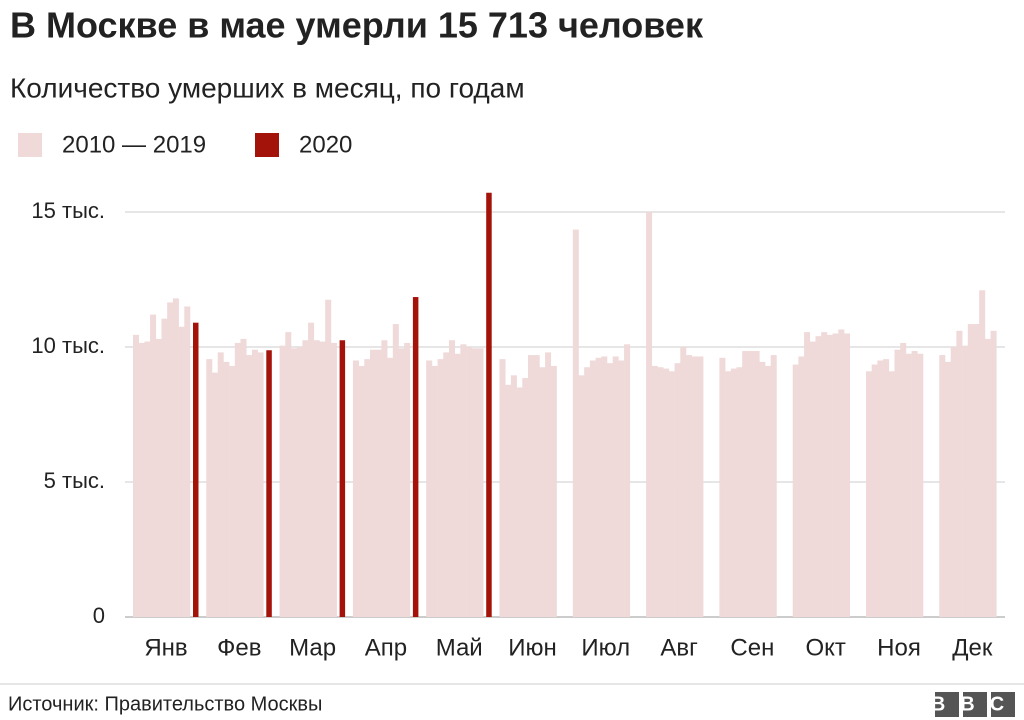 Image resolution: width=1024 pixels, height=720 pixels. I want to click on y-tick-label: 10 тыс., so click(68, 345).